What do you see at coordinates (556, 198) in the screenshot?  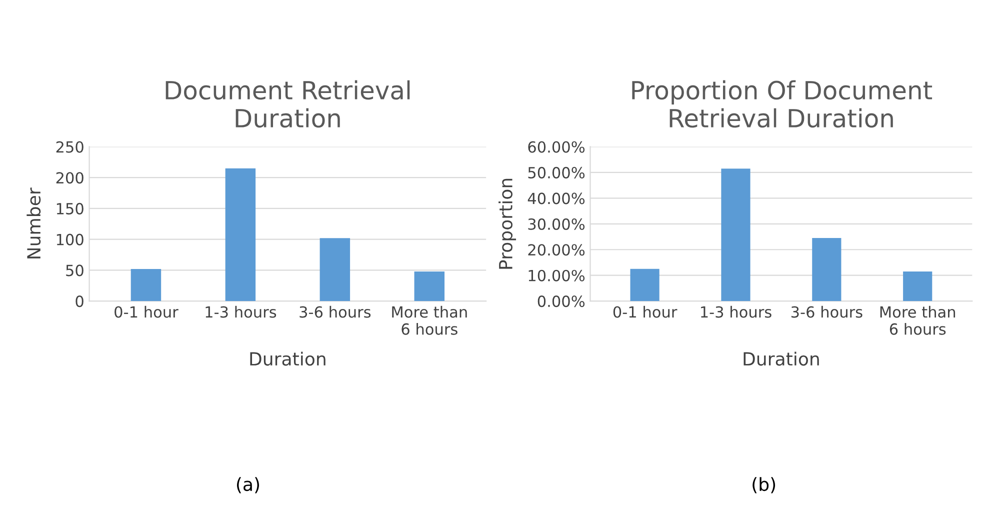 I see `y-tick-label: 40.00%` at bounding box center [556, 198].